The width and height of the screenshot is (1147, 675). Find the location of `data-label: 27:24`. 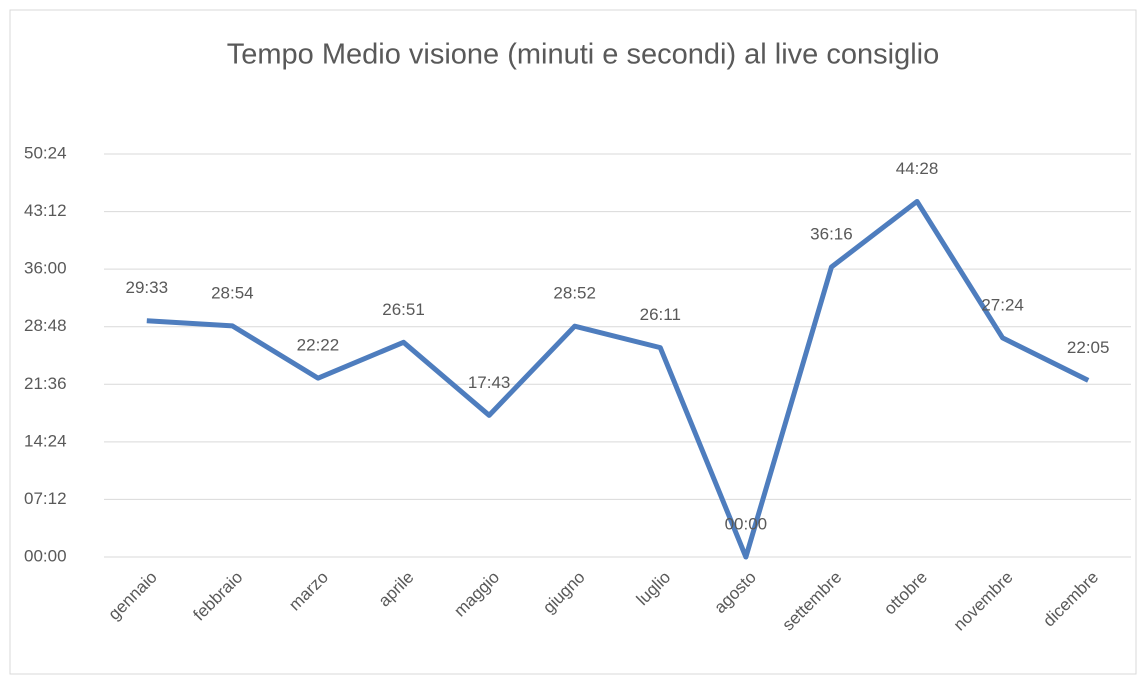

data-label: 27:24 is located at coordinates (1002, 304).